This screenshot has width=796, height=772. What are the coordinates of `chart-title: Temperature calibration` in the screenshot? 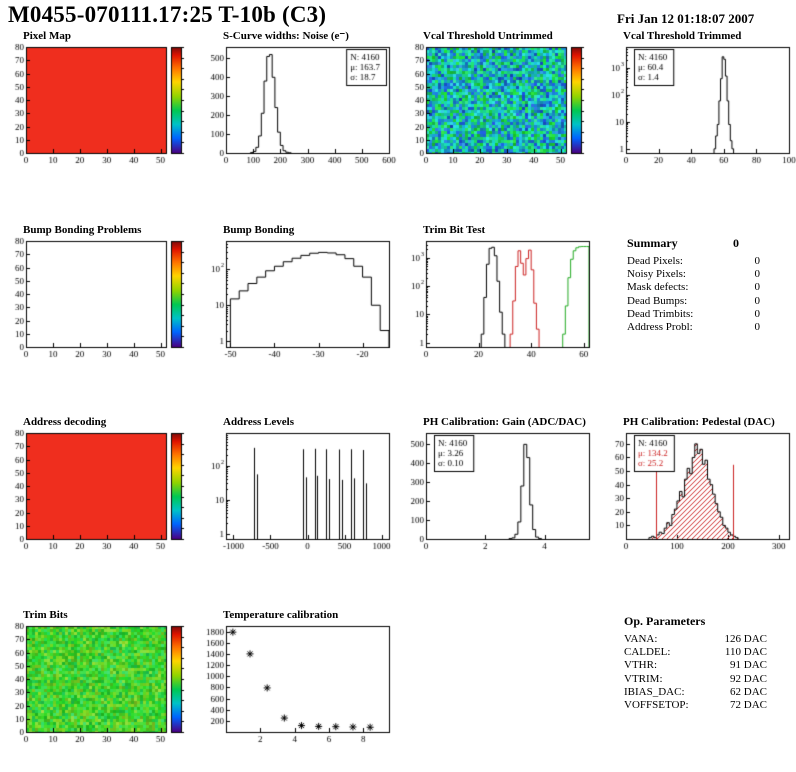 It's located at (281, 615).